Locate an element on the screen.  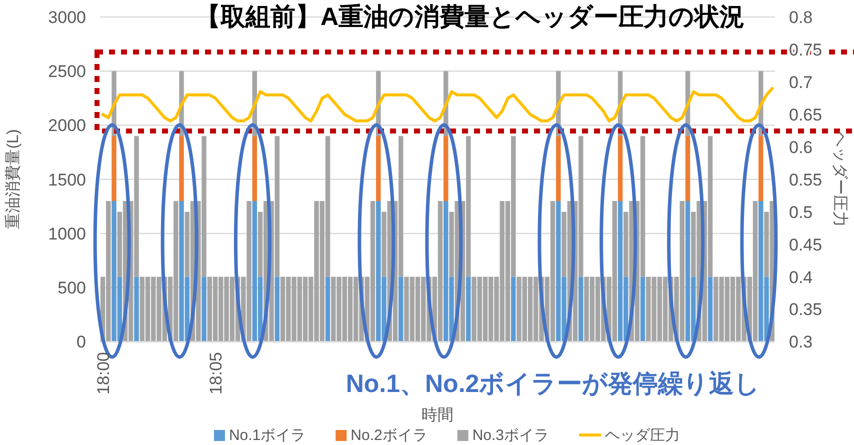
text: No.1、No.2ボイラーが発停繰り返し is located at coordinates (553, 384).